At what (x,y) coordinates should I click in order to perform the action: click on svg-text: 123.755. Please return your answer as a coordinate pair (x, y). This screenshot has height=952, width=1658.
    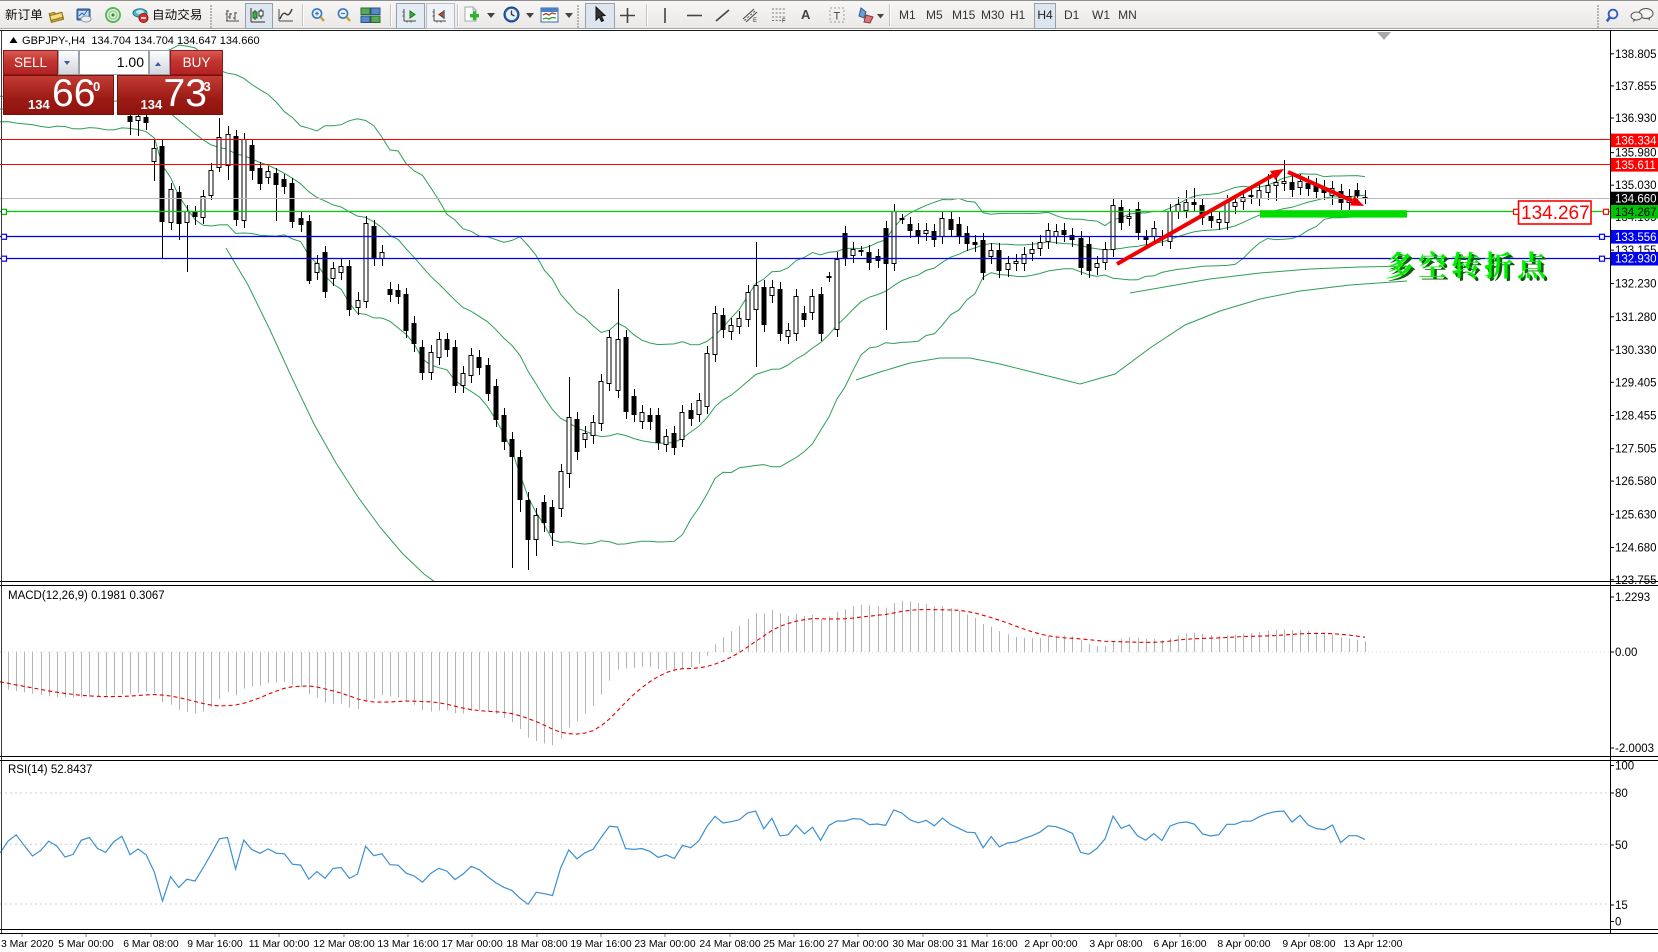
    Looking at the image, I should click on (1636, 581).